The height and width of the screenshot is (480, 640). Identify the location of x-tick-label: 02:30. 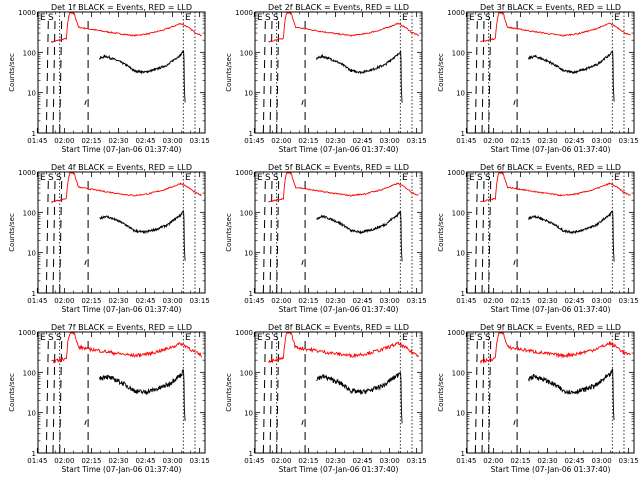
(118, 461).